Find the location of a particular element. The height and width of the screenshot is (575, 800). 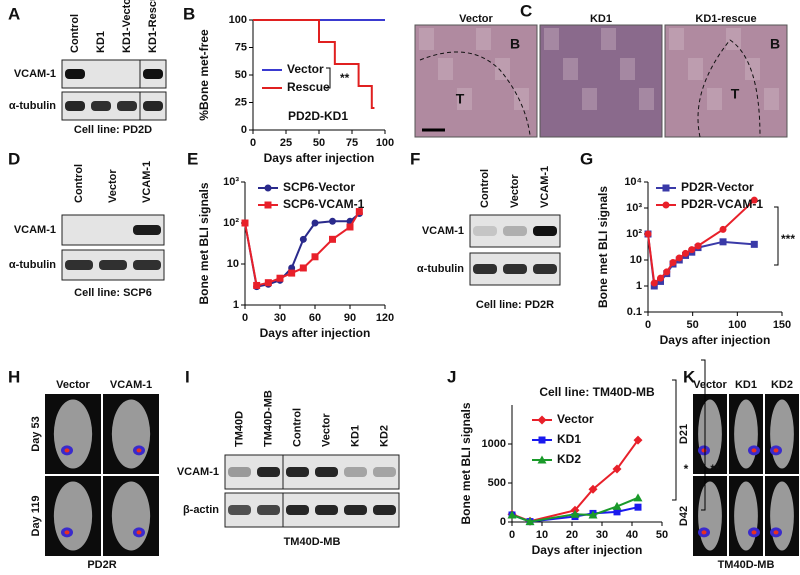

legend-label: Rescue is located at coordinates (308, 87).